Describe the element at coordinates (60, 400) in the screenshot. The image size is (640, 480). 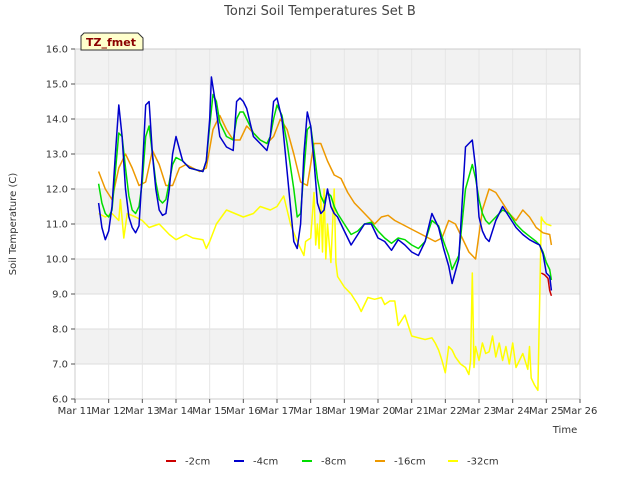
I see `y-tick-label: 6.0` at that location.